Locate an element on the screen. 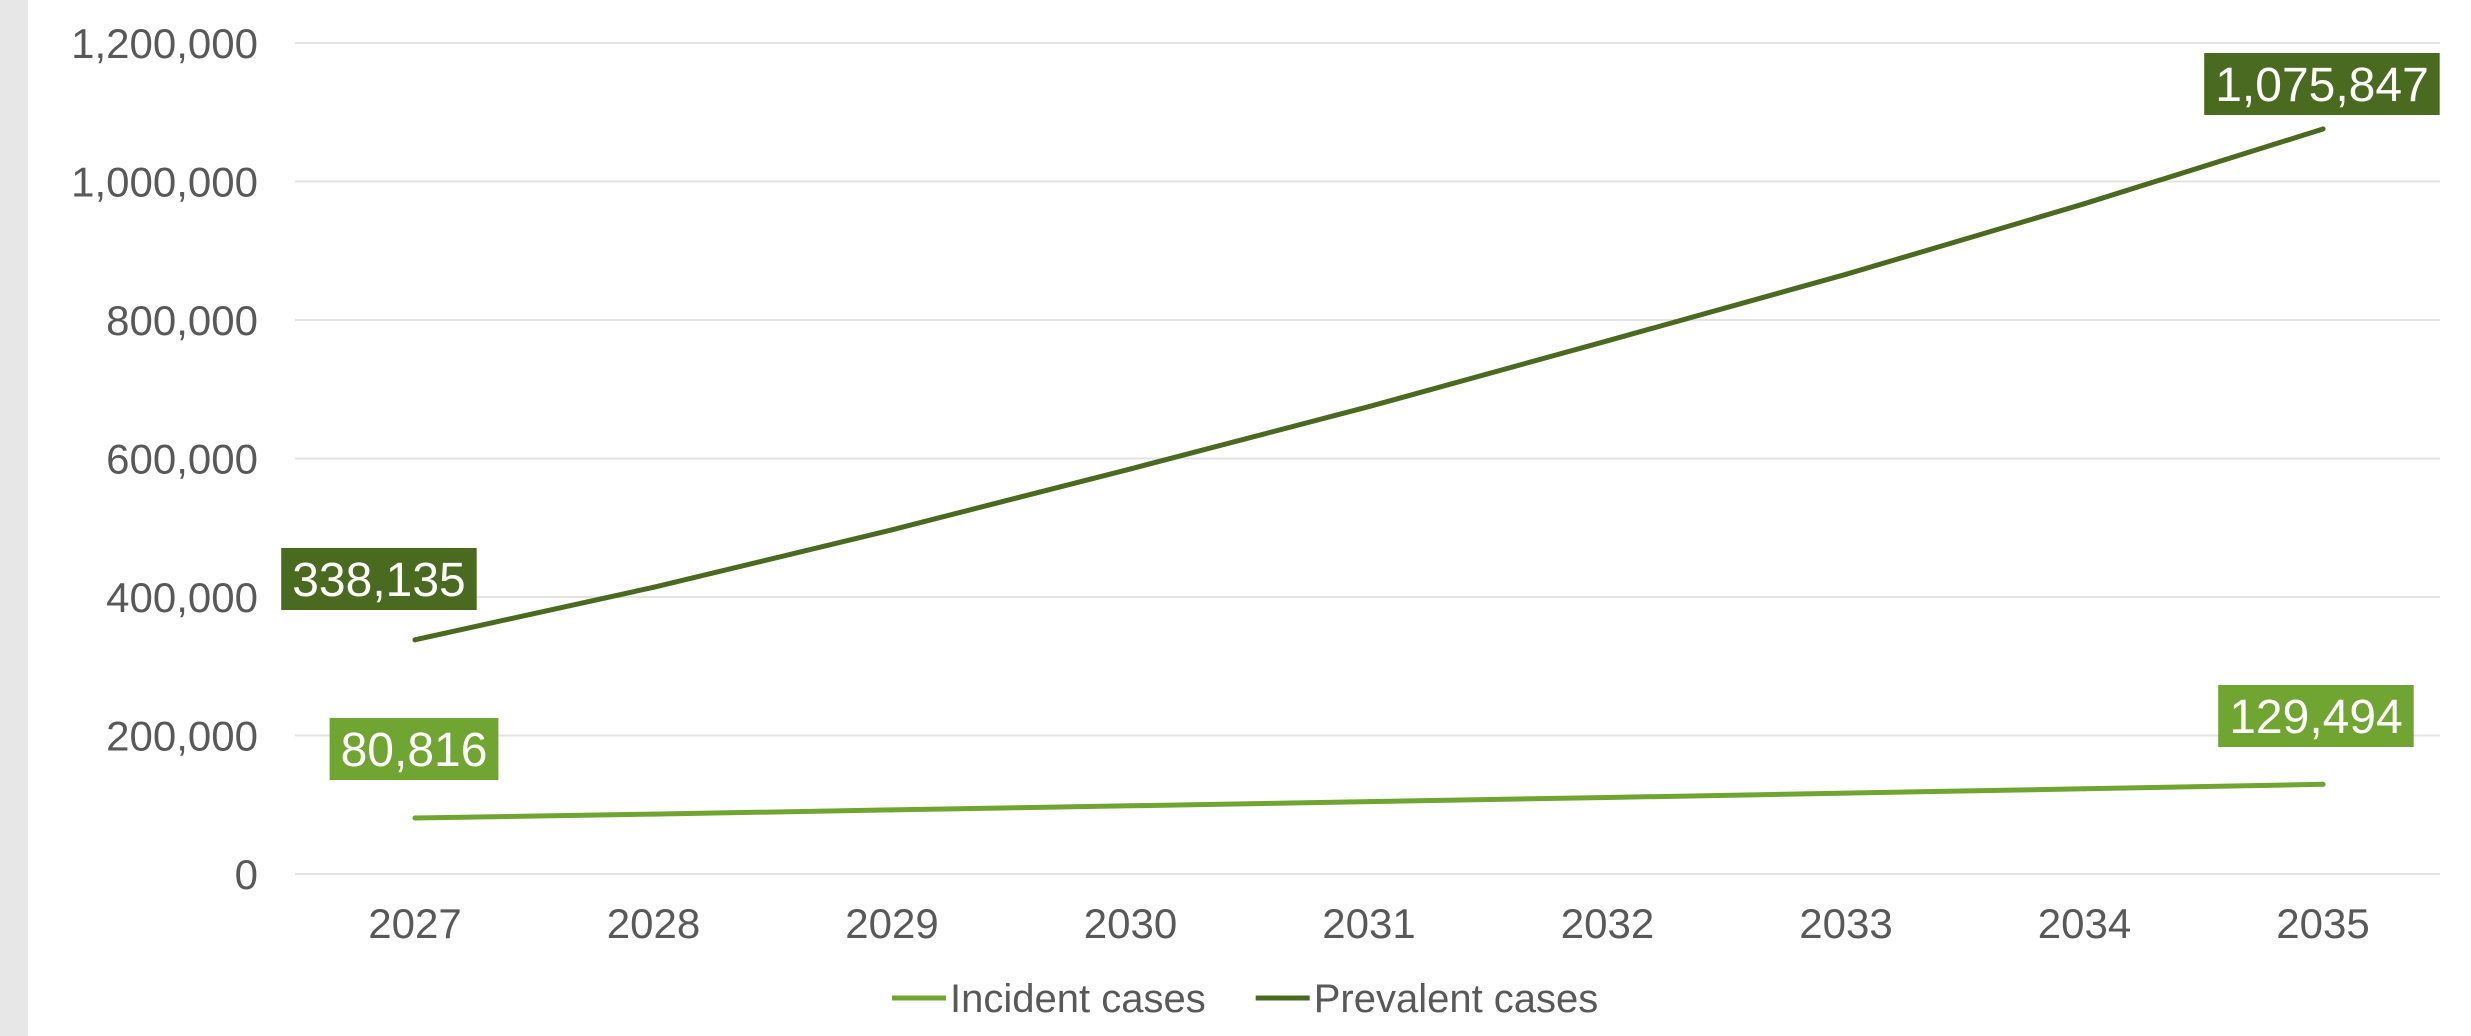 Image resolution: width=2471 pixels, height=1036 pixels. data-label-text: 338,135 is located at coordinates (379, 580).